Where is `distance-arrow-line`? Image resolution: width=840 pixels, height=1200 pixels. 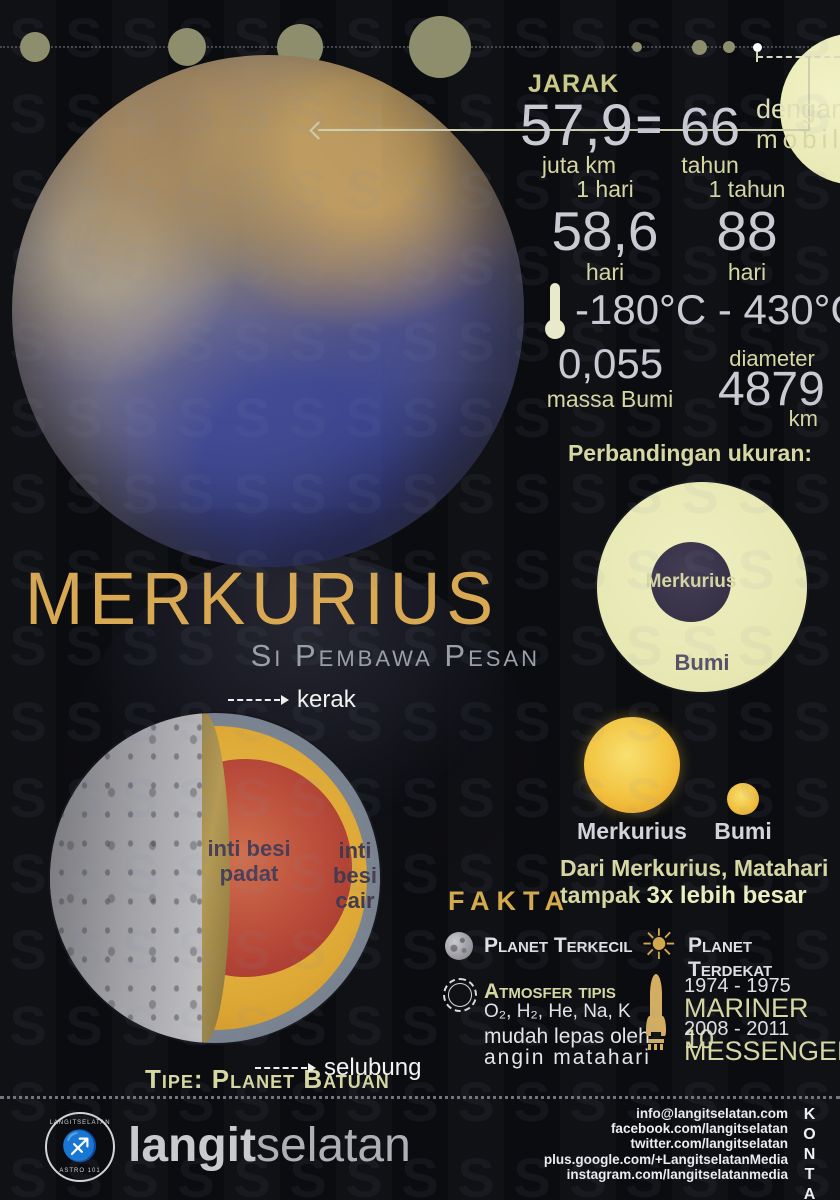
distance-arrow-line is located at coordinates (564, 130).